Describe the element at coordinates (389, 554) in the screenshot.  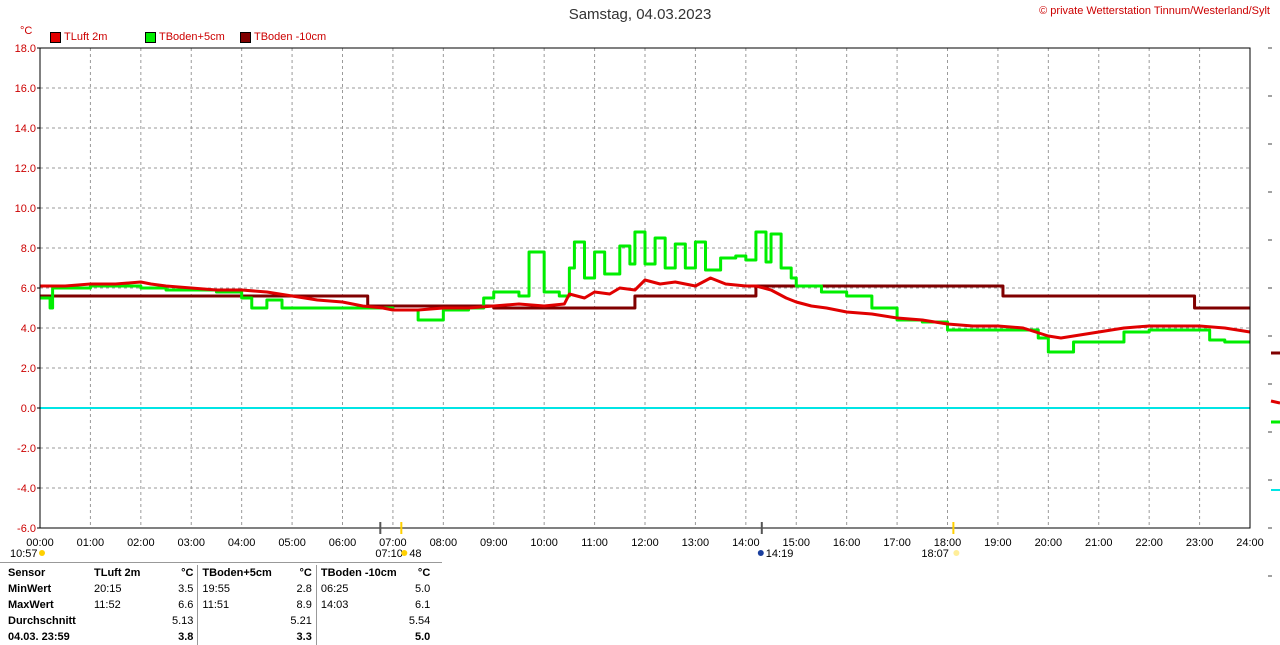
I see `sun-time-label: 07:10` at that location.